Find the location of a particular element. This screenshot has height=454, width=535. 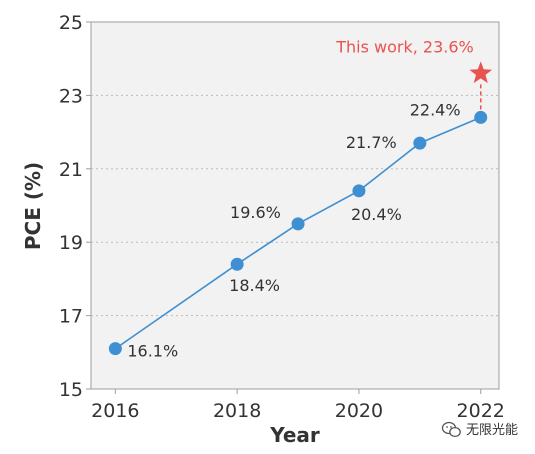

highlight-layer: This work, 23.6% is located at coordinates (414, 73).